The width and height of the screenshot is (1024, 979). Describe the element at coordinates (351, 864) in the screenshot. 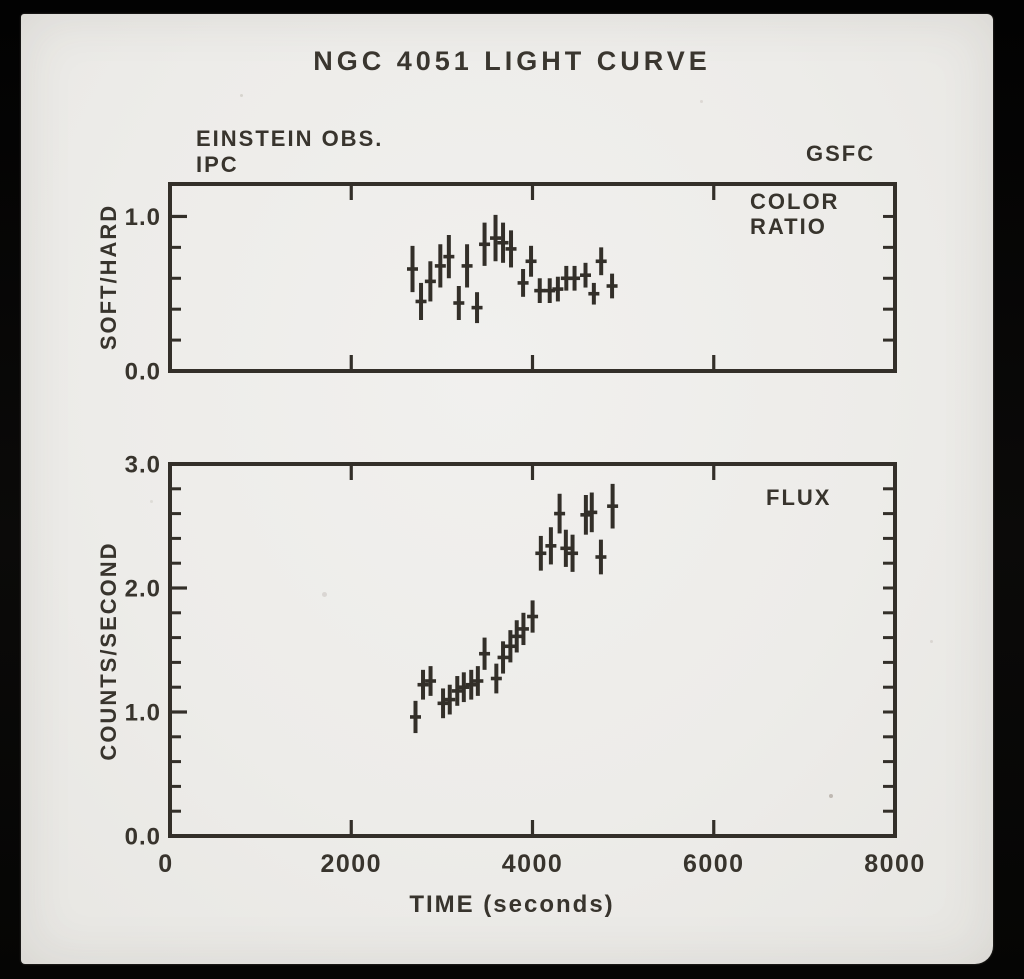

I see `x-tick-label: 2000` at that location.